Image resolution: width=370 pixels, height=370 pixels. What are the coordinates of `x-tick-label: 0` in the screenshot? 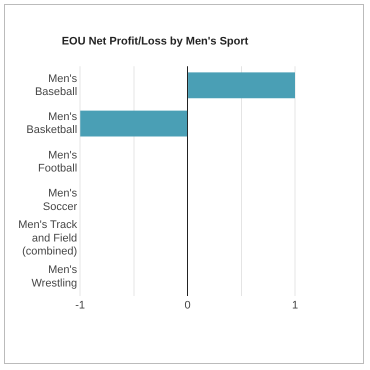 It's located at (187, 305).